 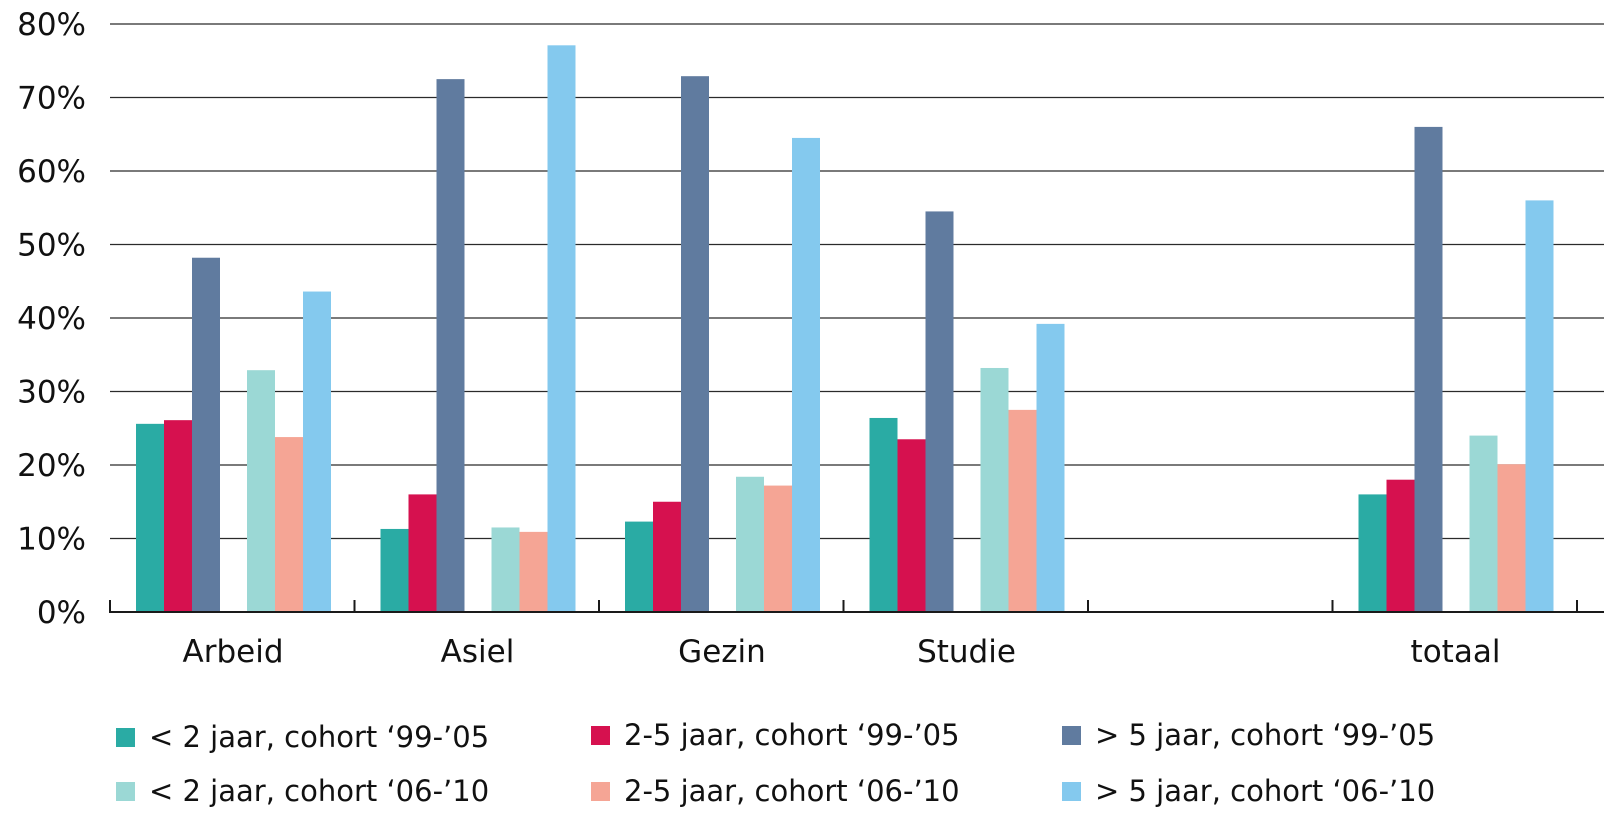 I want to click on category-label: Arbeid, so click(x=233, y=652).